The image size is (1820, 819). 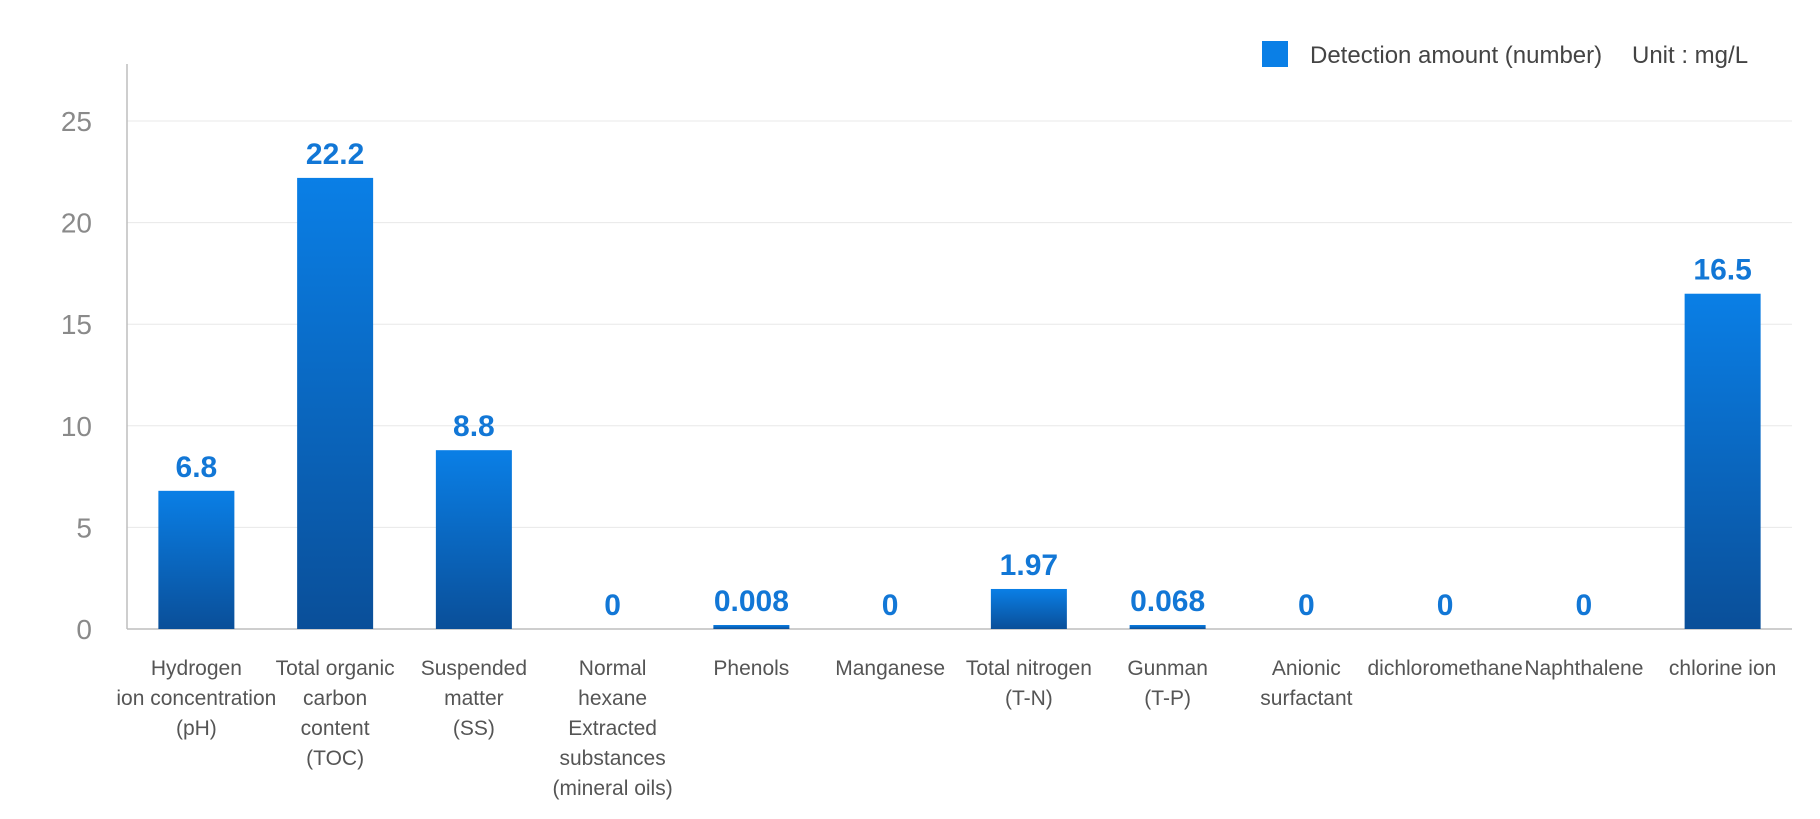 What do you see at coordinates (197, 467) in the screenshot?
I see `data-label: 6.8` at bounding box center [197, 467].